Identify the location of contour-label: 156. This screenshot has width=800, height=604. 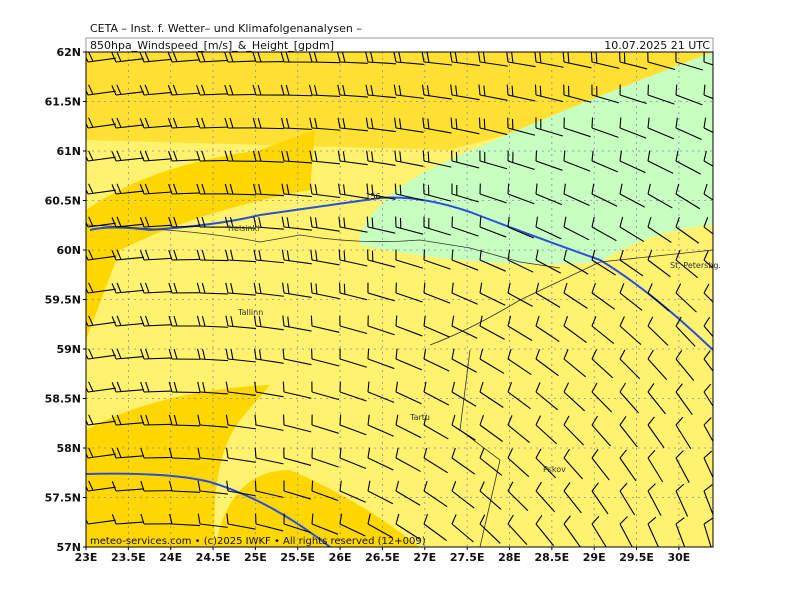
(372, 196).